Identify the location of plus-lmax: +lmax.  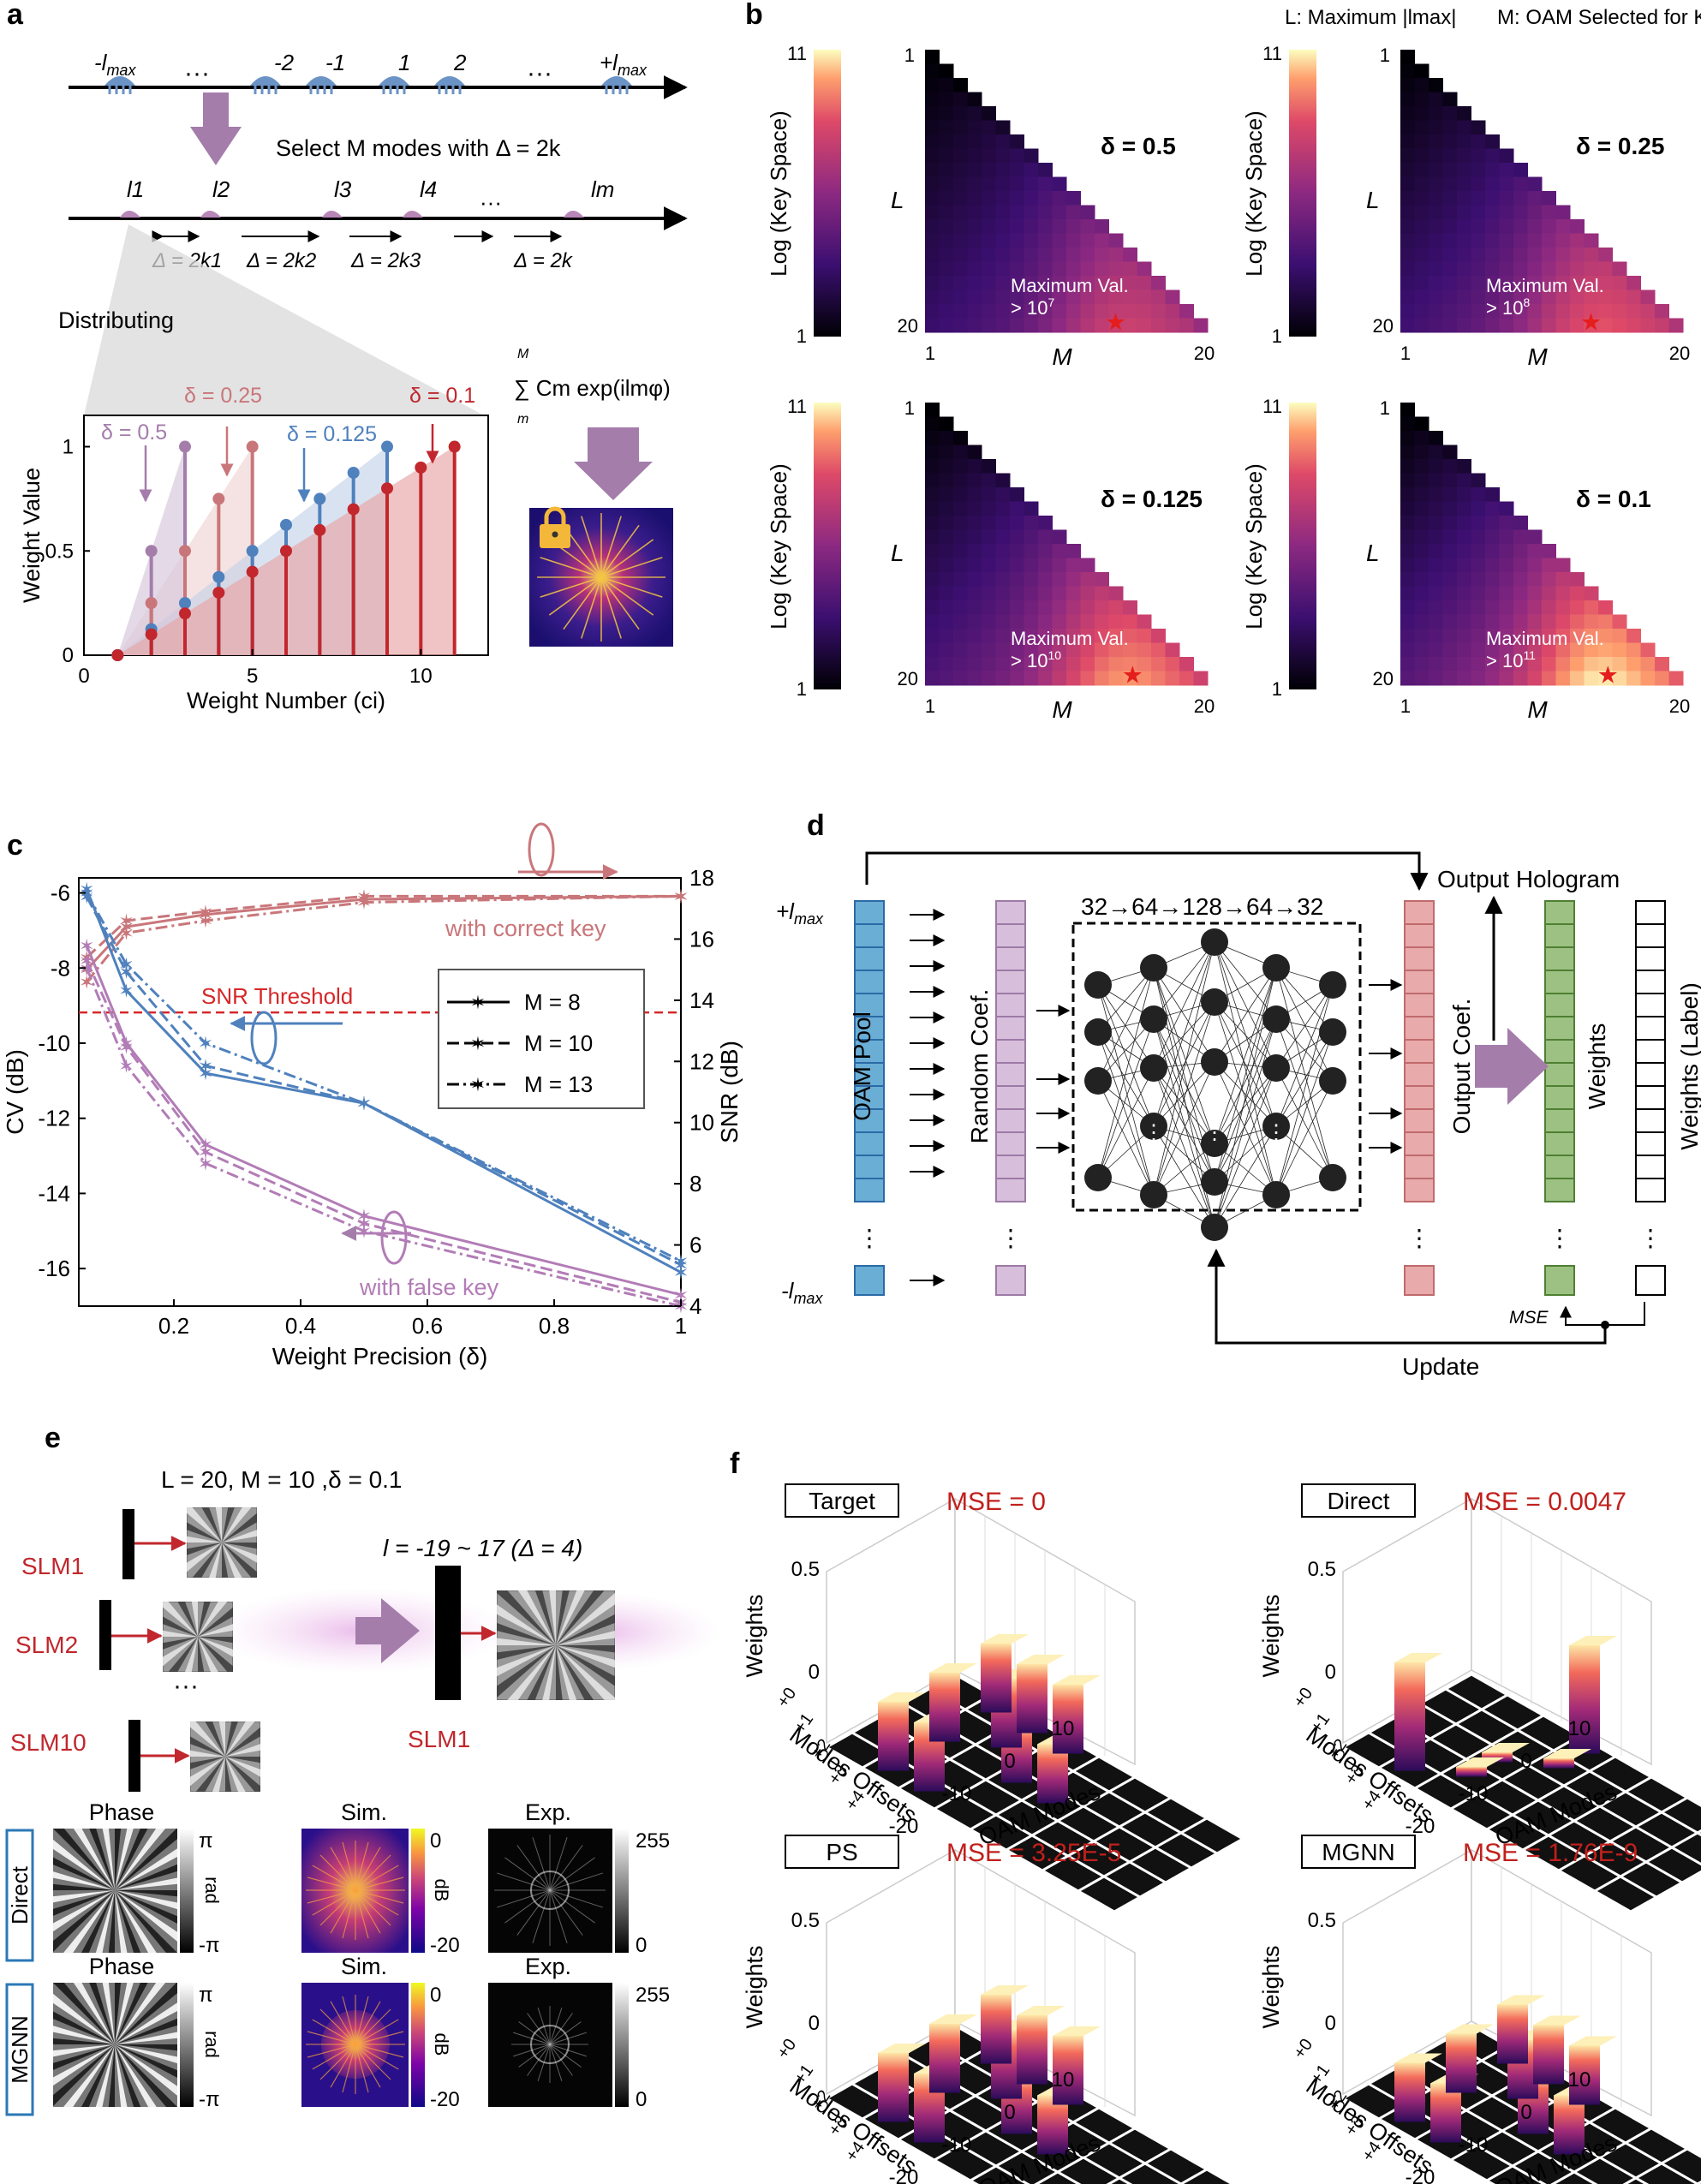
(800, 913).